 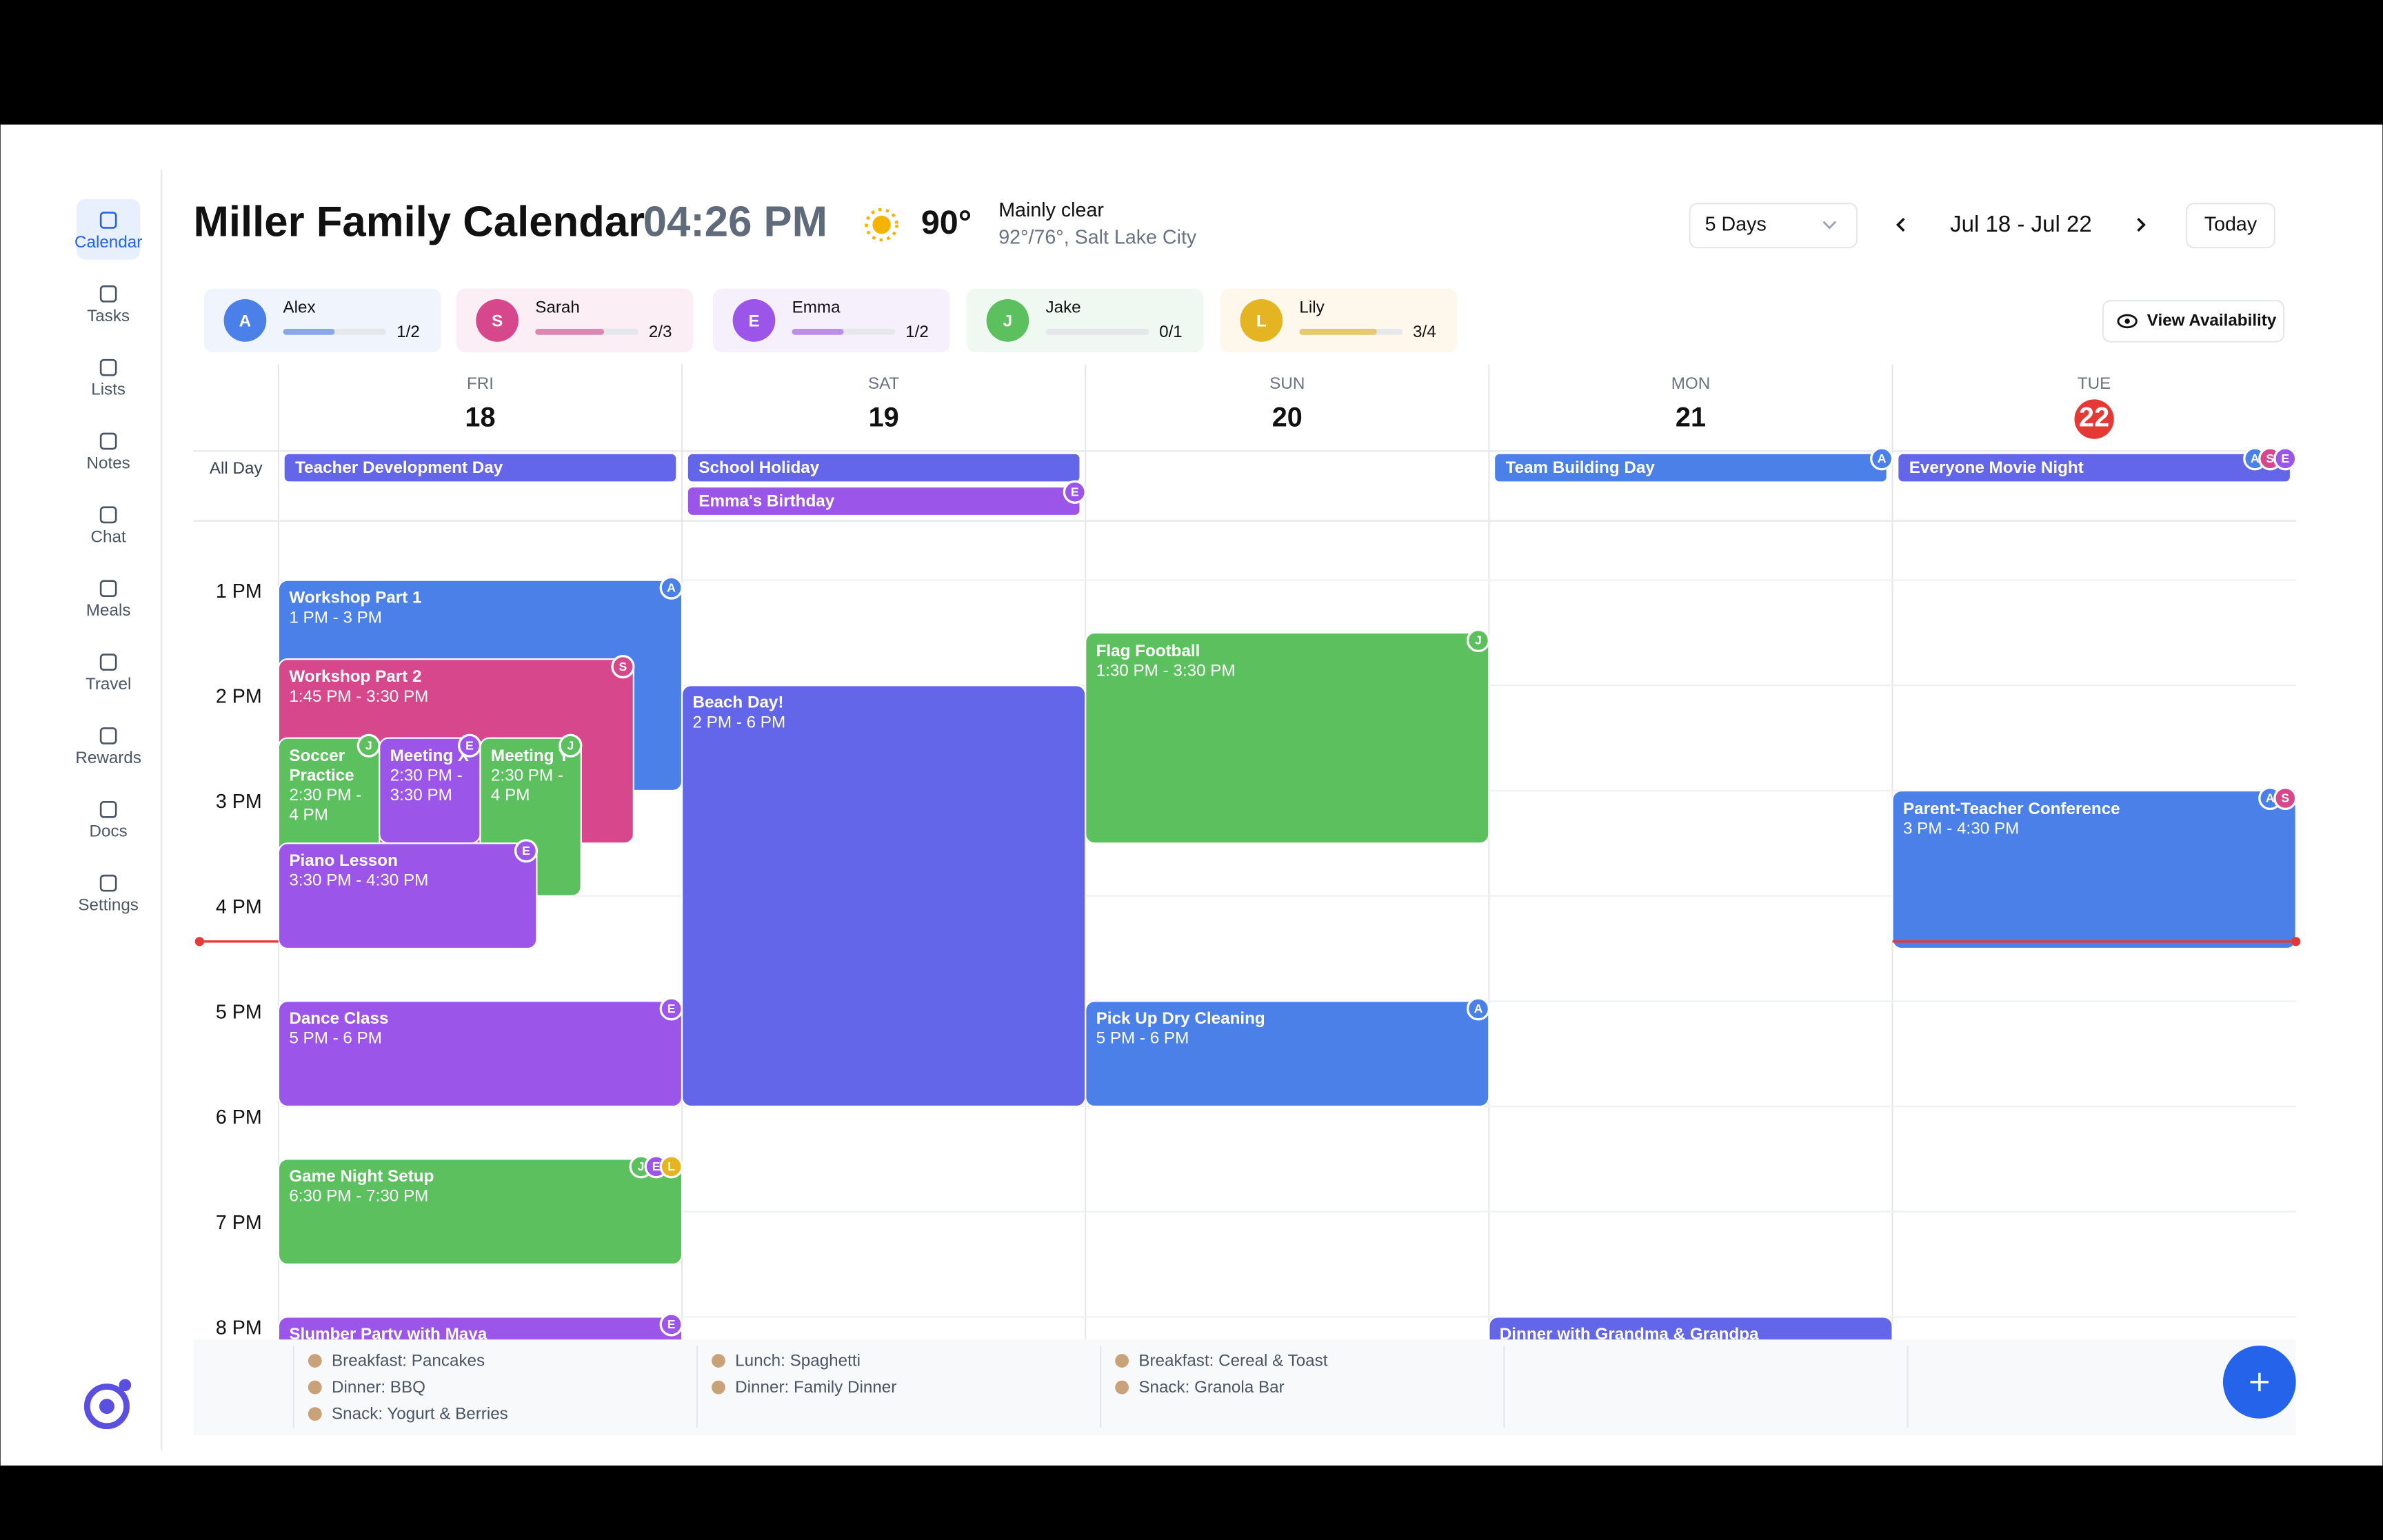 I want to click on nav-label: Rewards, so click(x=108, y=758).